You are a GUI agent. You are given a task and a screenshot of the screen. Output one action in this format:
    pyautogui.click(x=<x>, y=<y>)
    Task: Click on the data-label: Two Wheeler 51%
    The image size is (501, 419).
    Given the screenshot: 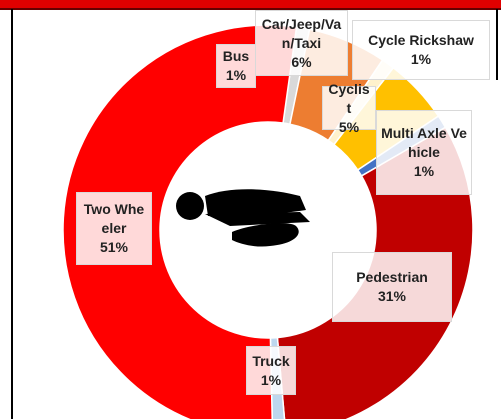 What is the action you would take?
    pyautogui.click(x=114, y=228)
    